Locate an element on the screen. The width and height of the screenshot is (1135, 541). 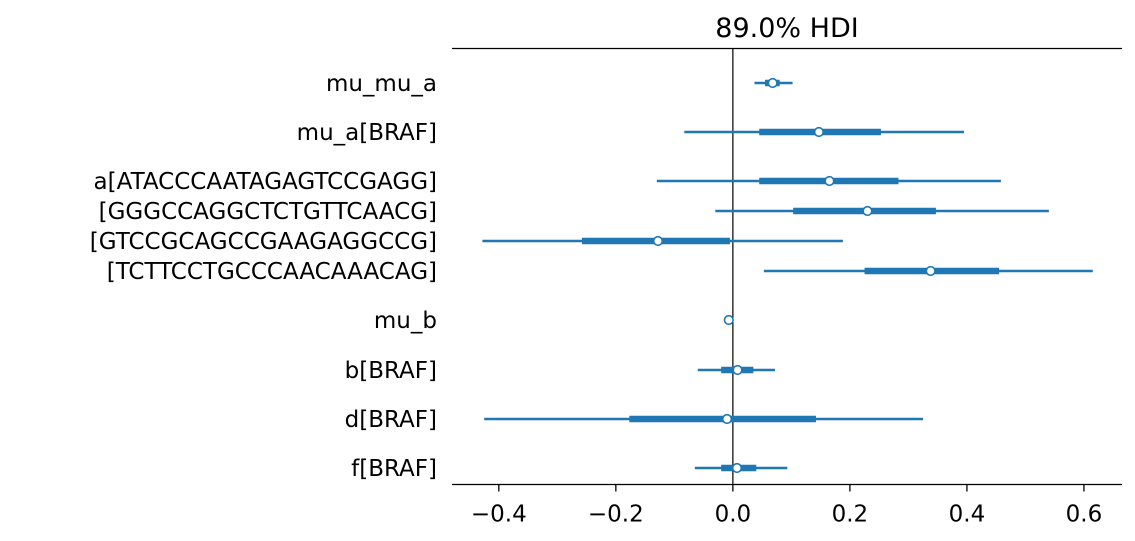
x-tick-label: −0.4 is located at coordinates (499, 515).